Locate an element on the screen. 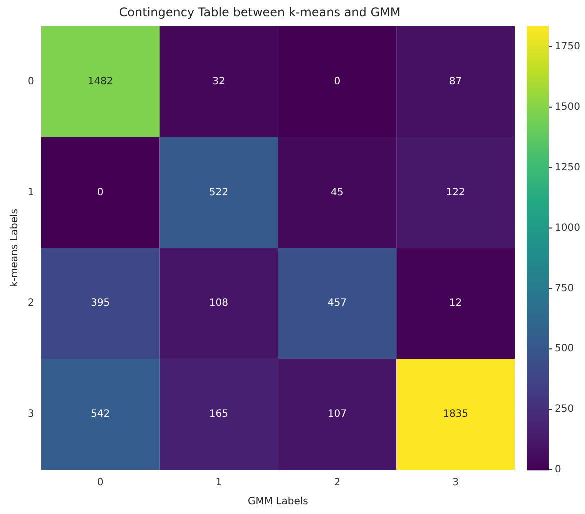  color-bar-label: 1000 is located at coordinates (567, 228).